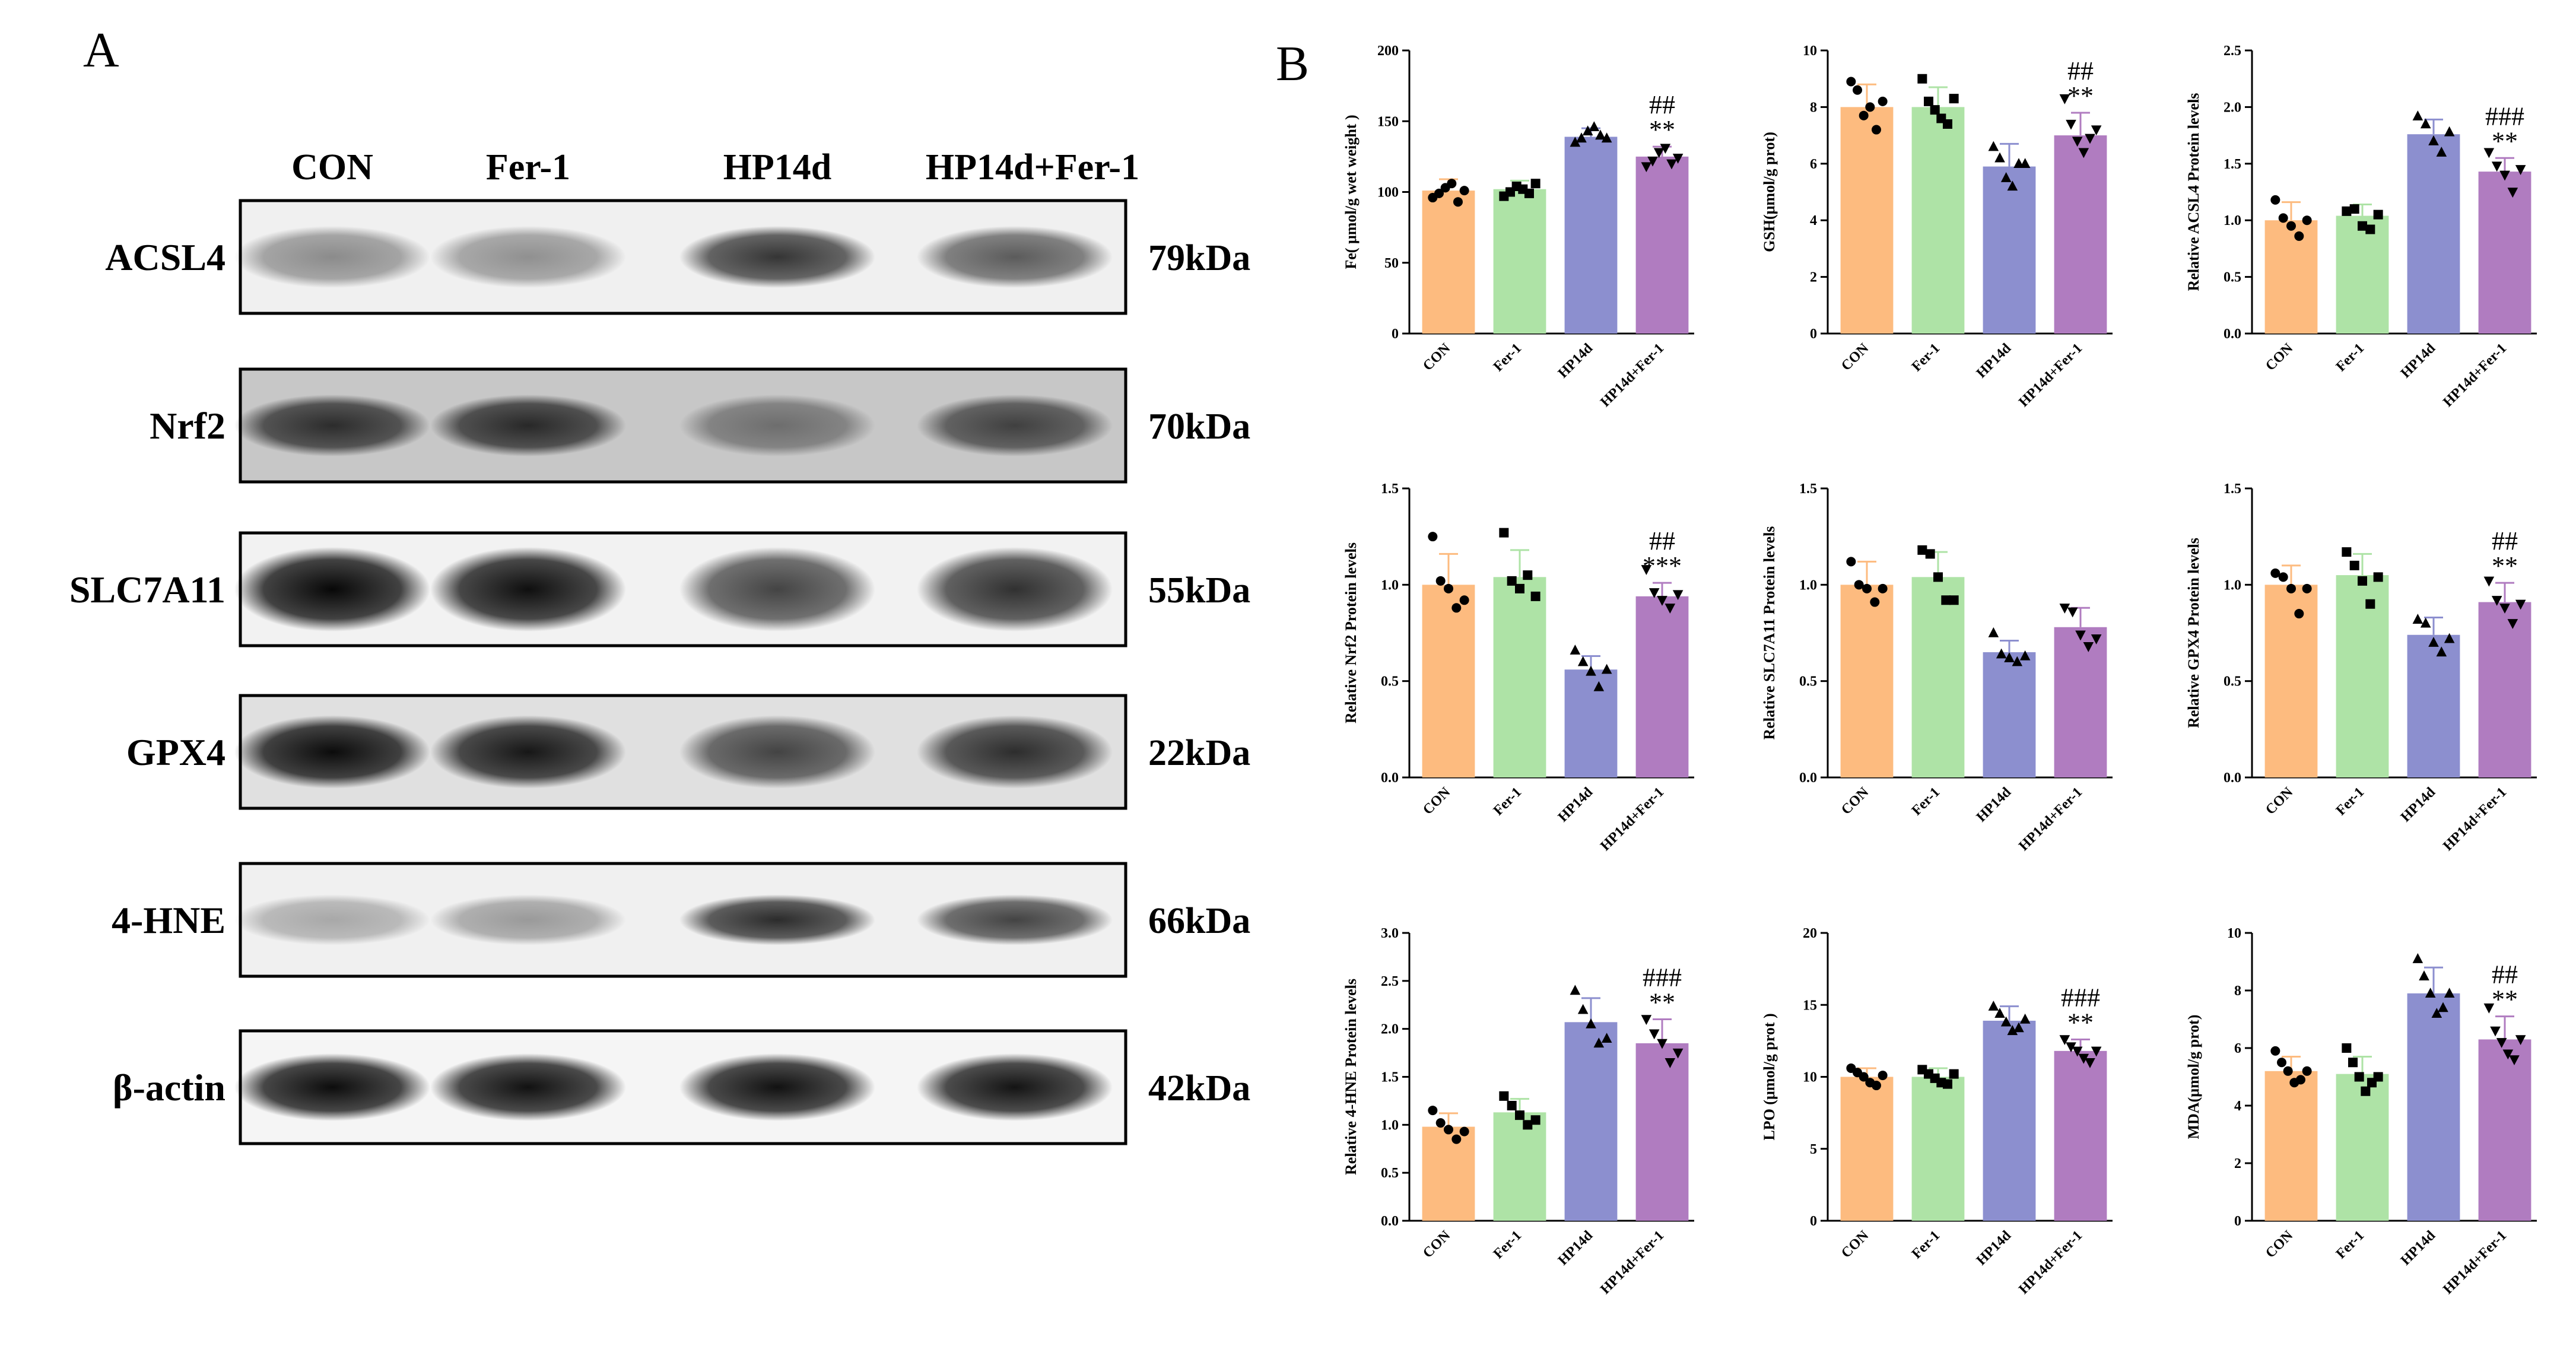  Describe the element at coordinates (777, 590) in the screenshot. I see `band-slc7a11-hp14d` at that location.